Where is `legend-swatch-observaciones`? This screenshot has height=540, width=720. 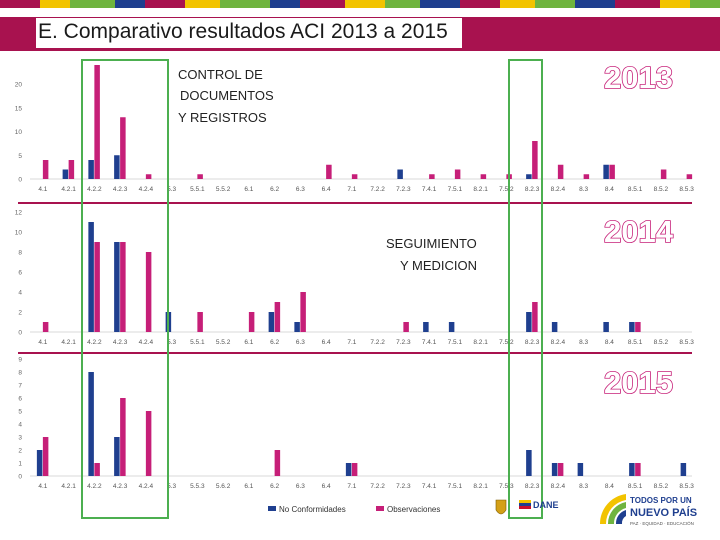 legend-swatch-observaciones is located at coordinates (380, 508).